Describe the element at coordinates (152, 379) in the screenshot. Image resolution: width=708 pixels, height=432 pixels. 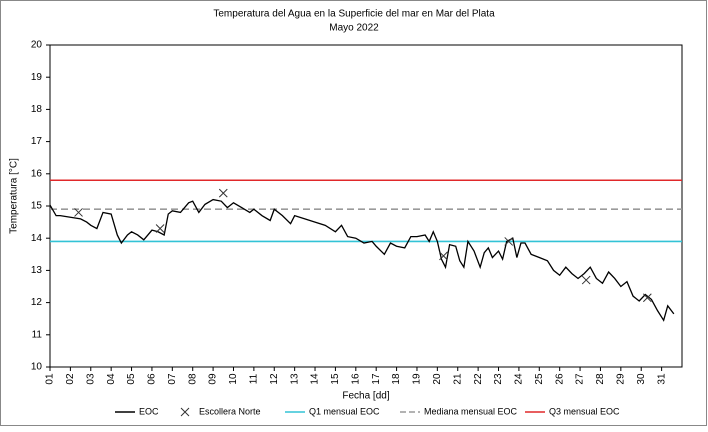
I see `x-tick-label: 06` at that location.